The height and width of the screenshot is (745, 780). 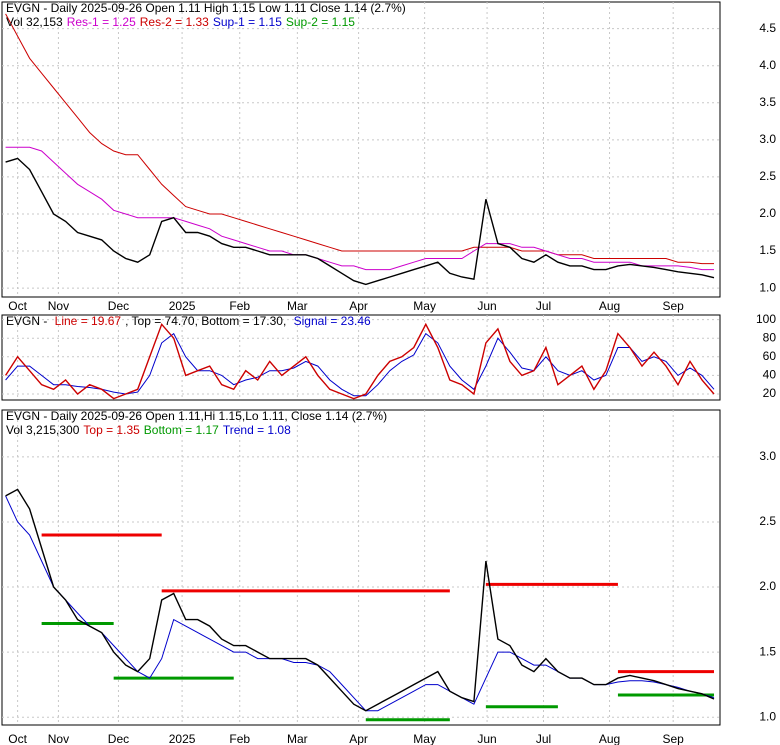 I want to click on y-tick-label: 4.0, so click(x=767, y=65).